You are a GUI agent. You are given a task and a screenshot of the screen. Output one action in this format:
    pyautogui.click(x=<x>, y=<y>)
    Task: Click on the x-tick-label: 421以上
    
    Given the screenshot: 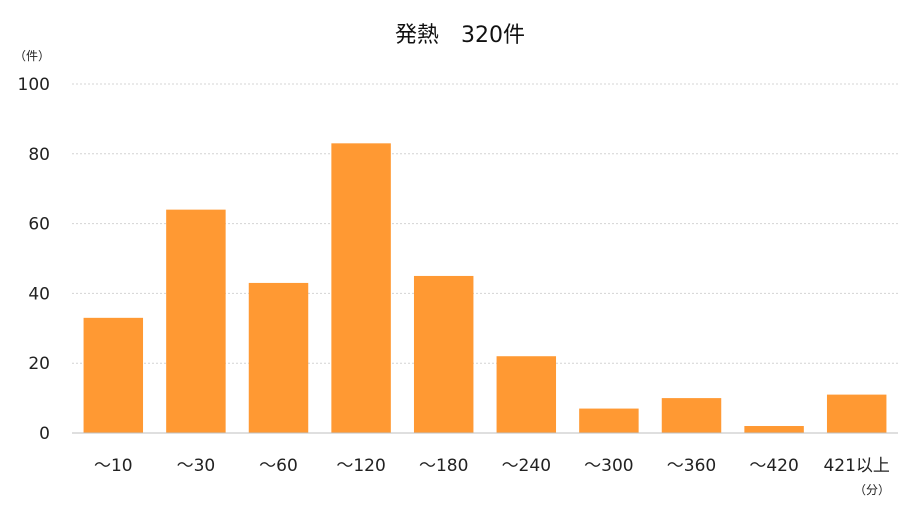 What is the action you would take?
    pyautogui.click(x=856, y=466)
    